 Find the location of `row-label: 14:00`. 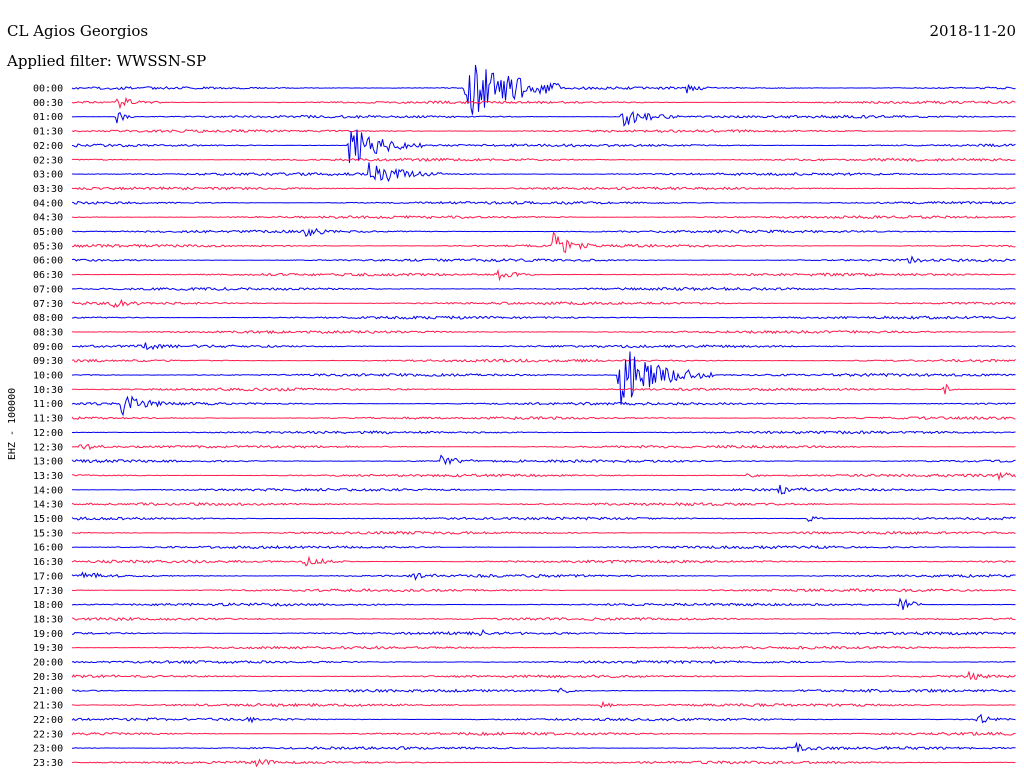

row-label: 14:00 is located at coordinates (48, 490).